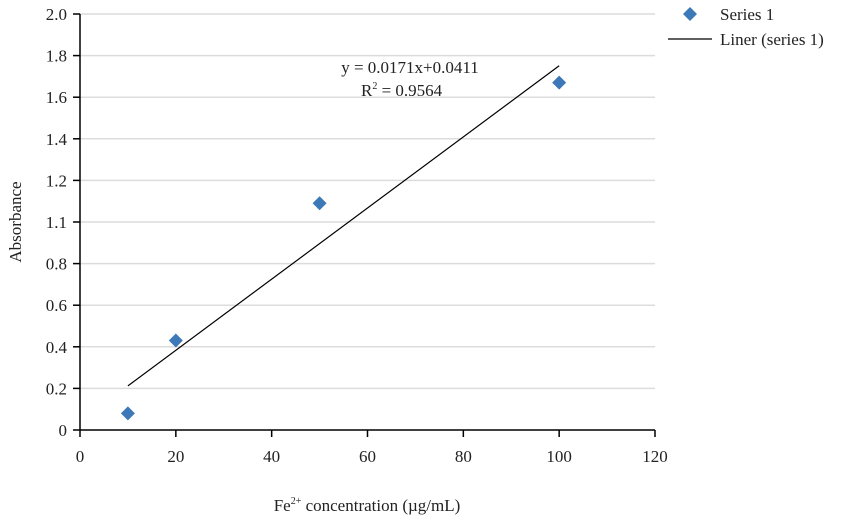  Describe the element at coordinates (57, 347) in the screenshot. I see `y-tick-label: 0.4` at that location.